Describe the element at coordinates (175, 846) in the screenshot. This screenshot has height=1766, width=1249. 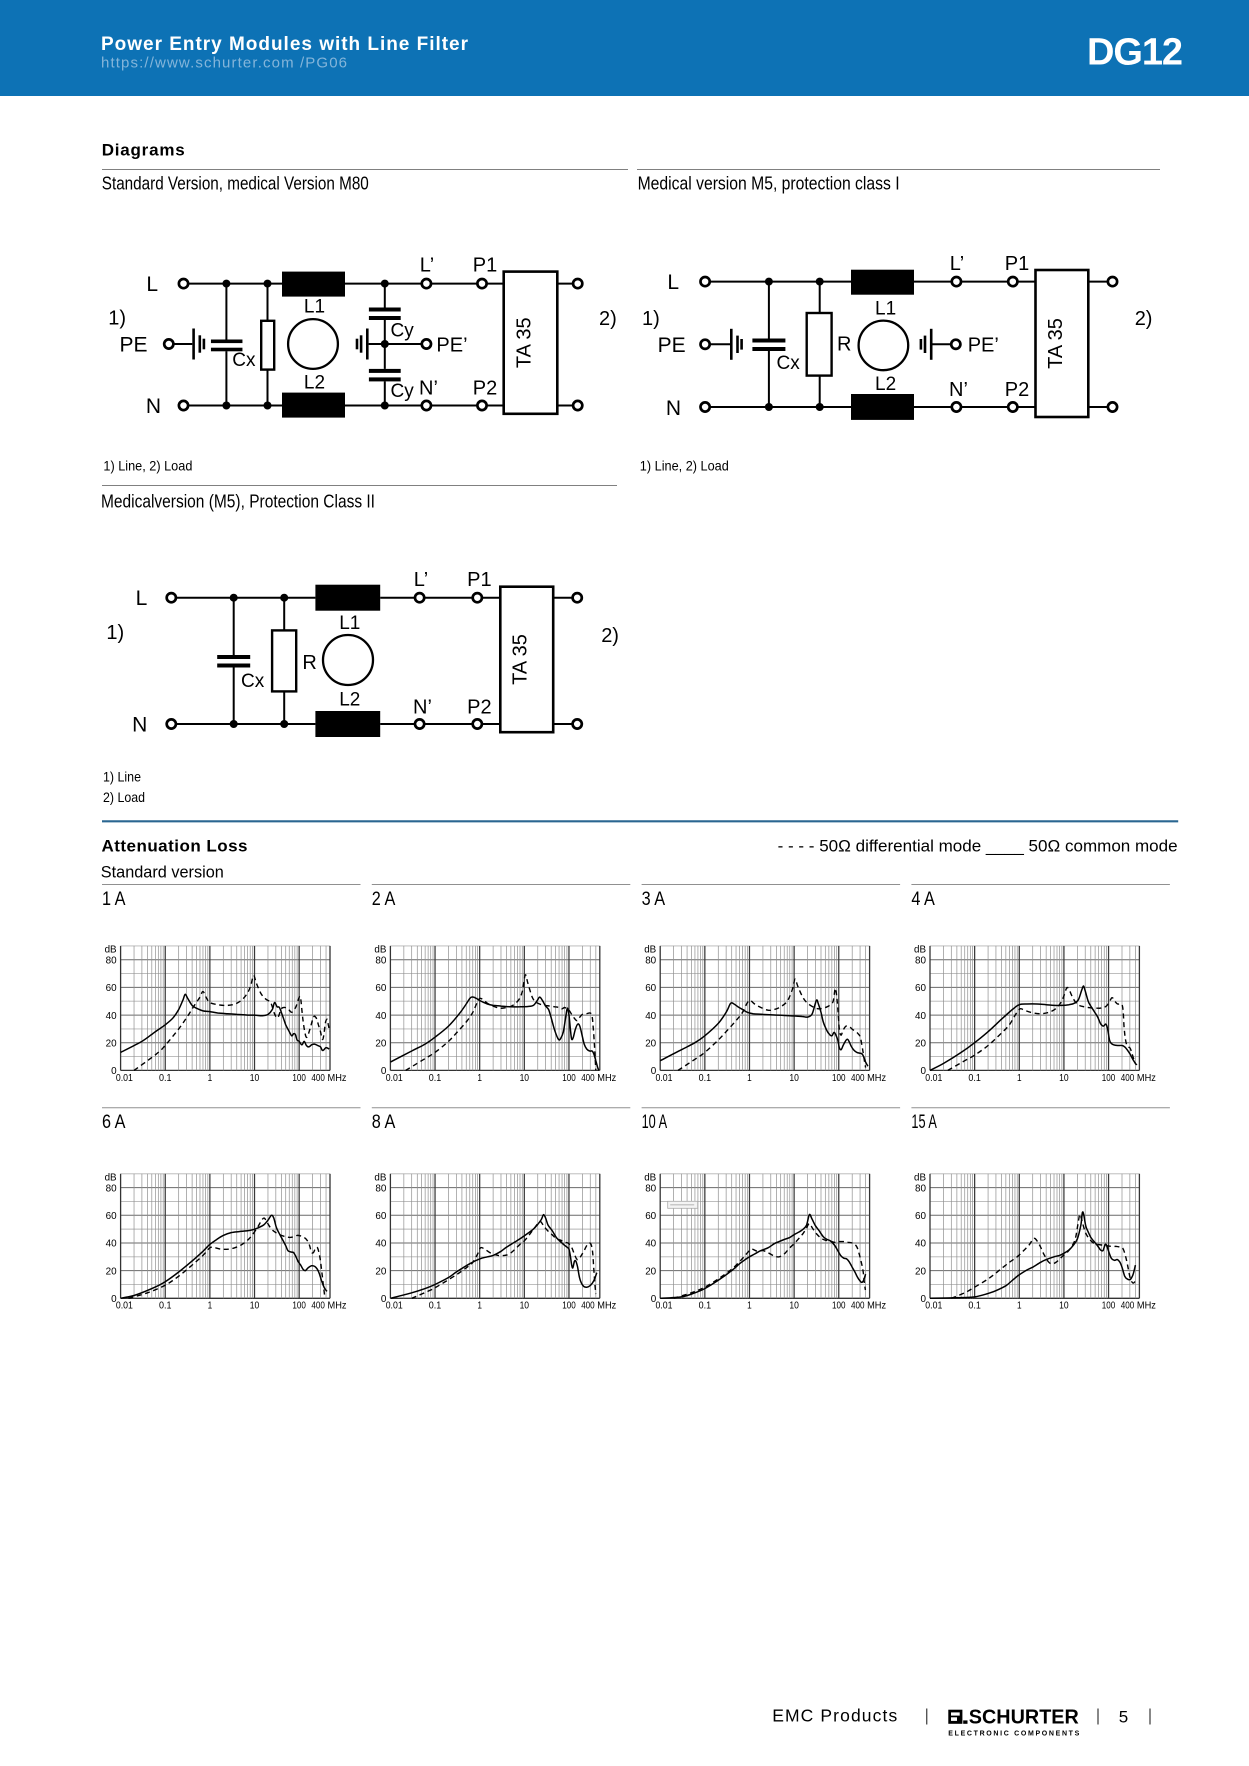
I see `svg-text: Attenuation Loss` at that location.